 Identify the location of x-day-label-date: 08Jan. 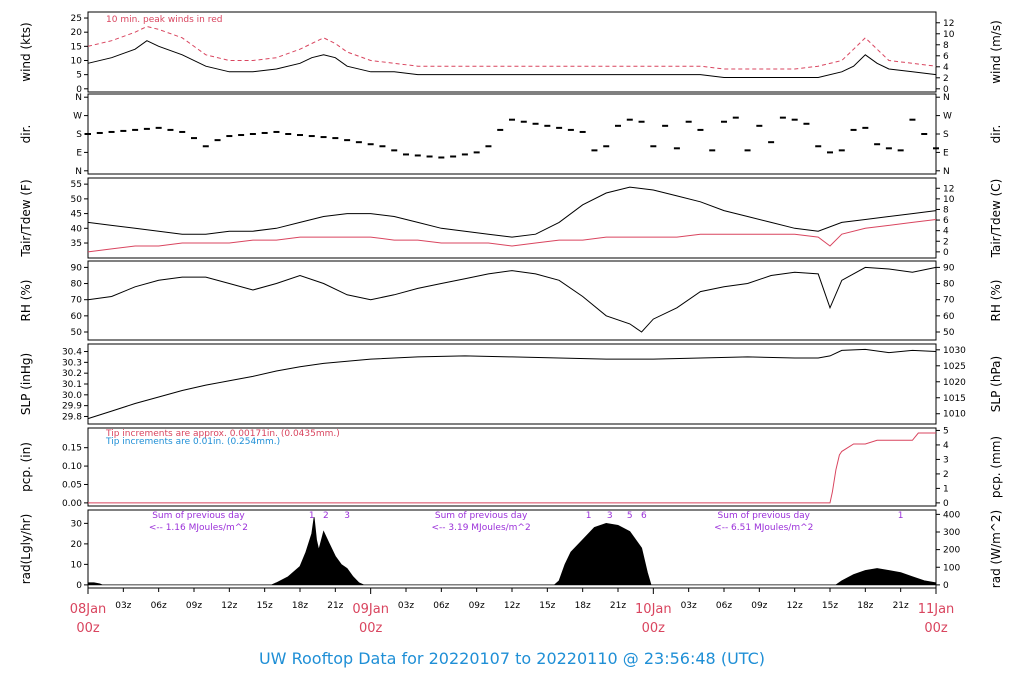
(88, 609).